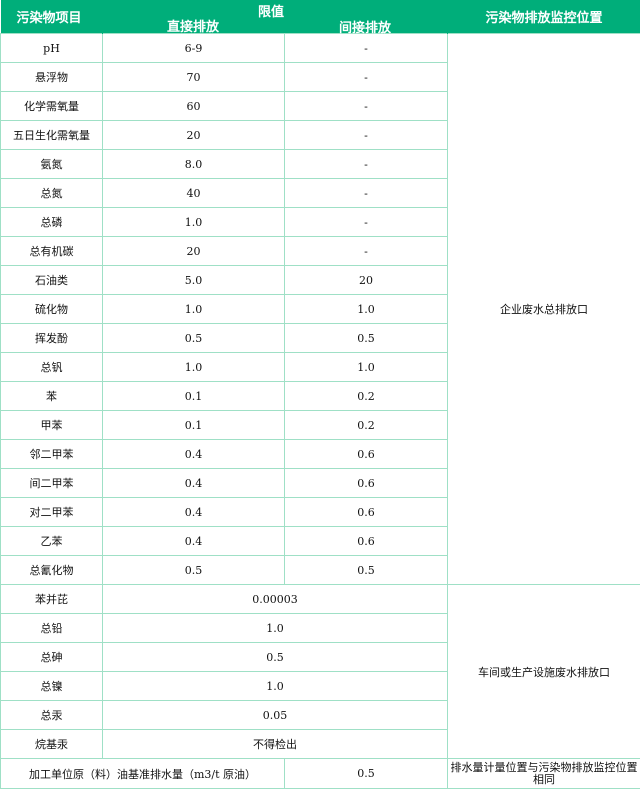  Describe the element at coordinates (52, 396) in the screenshot. I see `pollutant-name: 苯` at that location.